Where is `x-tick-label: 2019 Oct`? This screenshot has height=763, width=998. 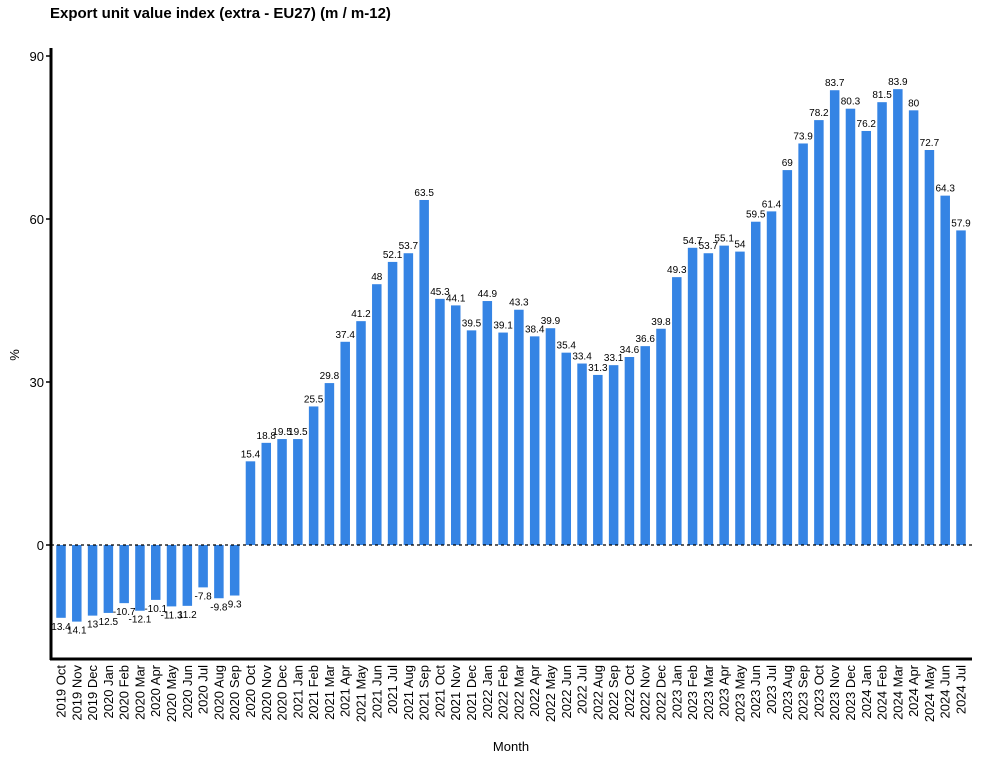
x-tick-label: 2019 Oct is located at coordinates (61, 691).